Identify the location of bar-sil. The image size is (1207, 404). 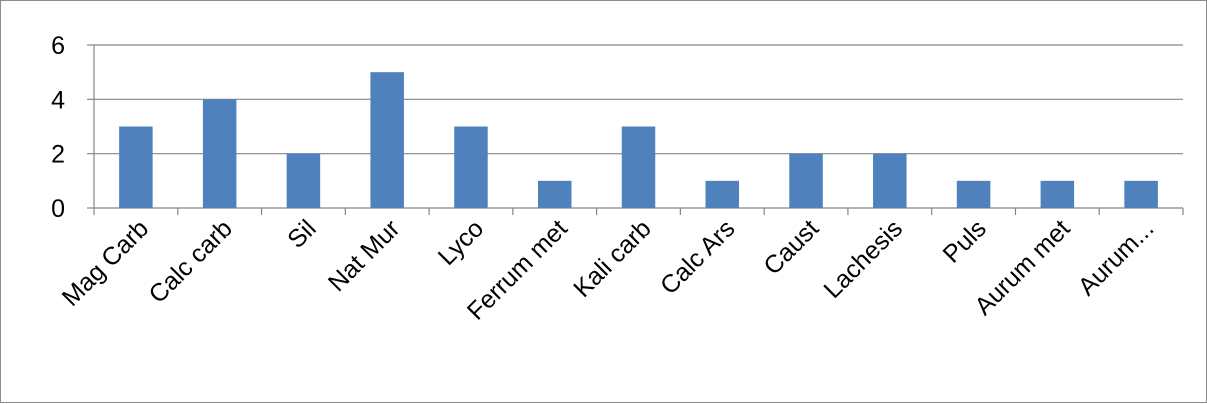
(303, 180).